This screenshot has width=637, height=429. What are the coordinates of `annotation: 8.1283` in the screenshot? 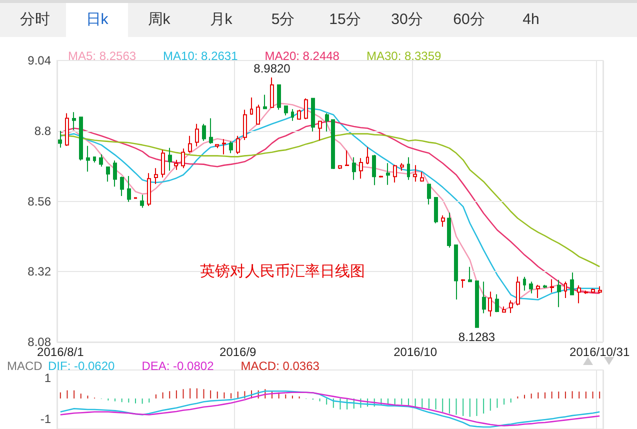 It's located at (477, 337).